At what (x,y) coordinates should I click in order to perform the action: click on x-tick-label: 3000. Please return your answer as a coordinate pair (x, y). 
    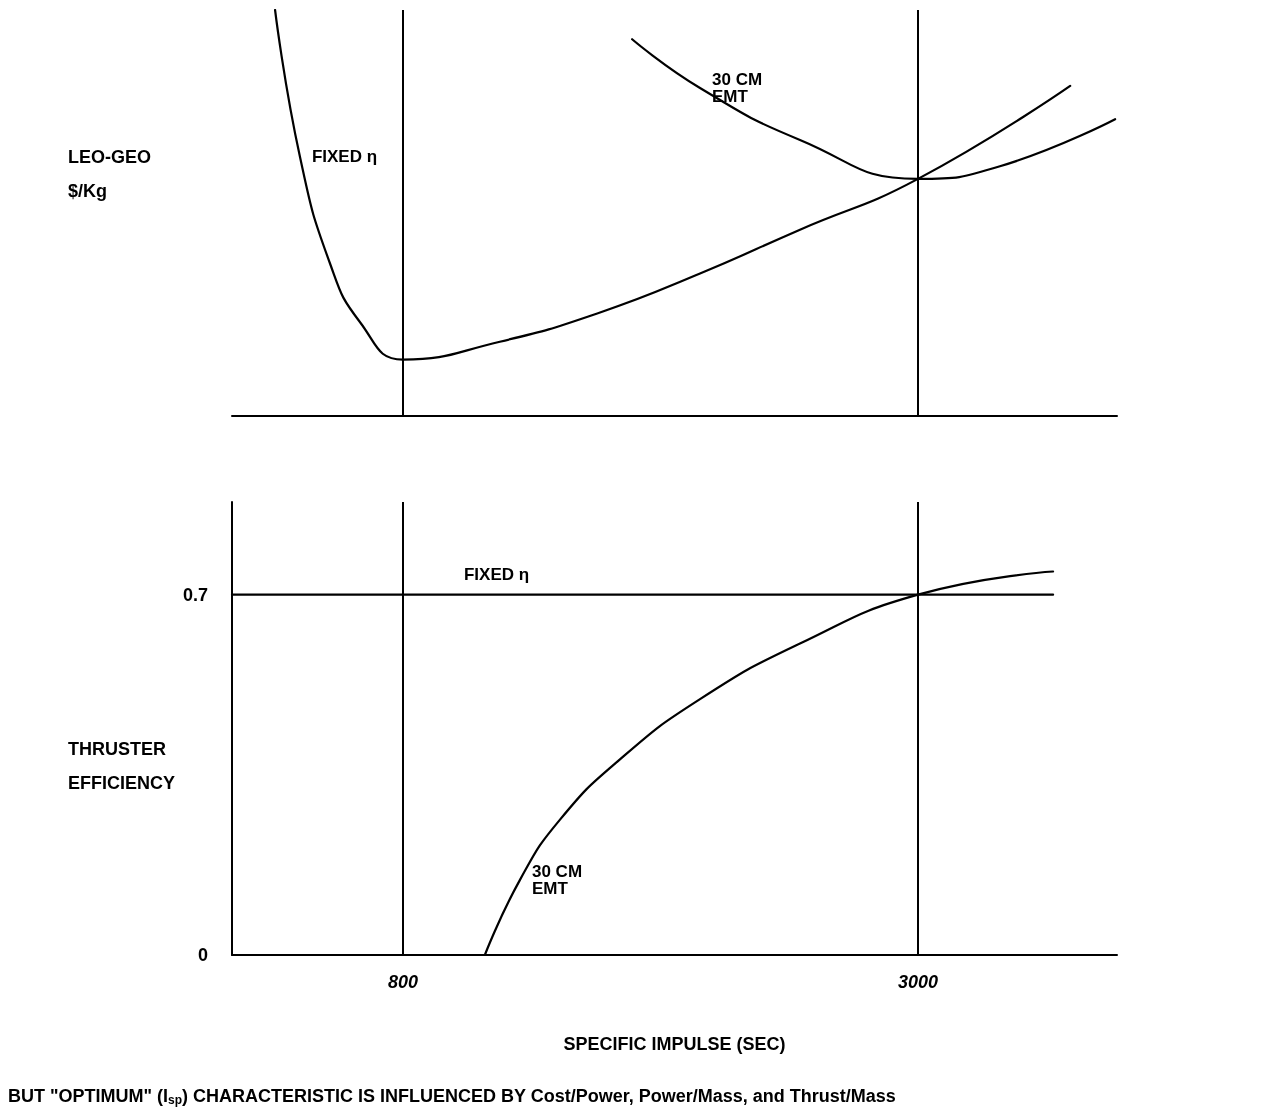
    Looking at the image, I should click on (918, 982).